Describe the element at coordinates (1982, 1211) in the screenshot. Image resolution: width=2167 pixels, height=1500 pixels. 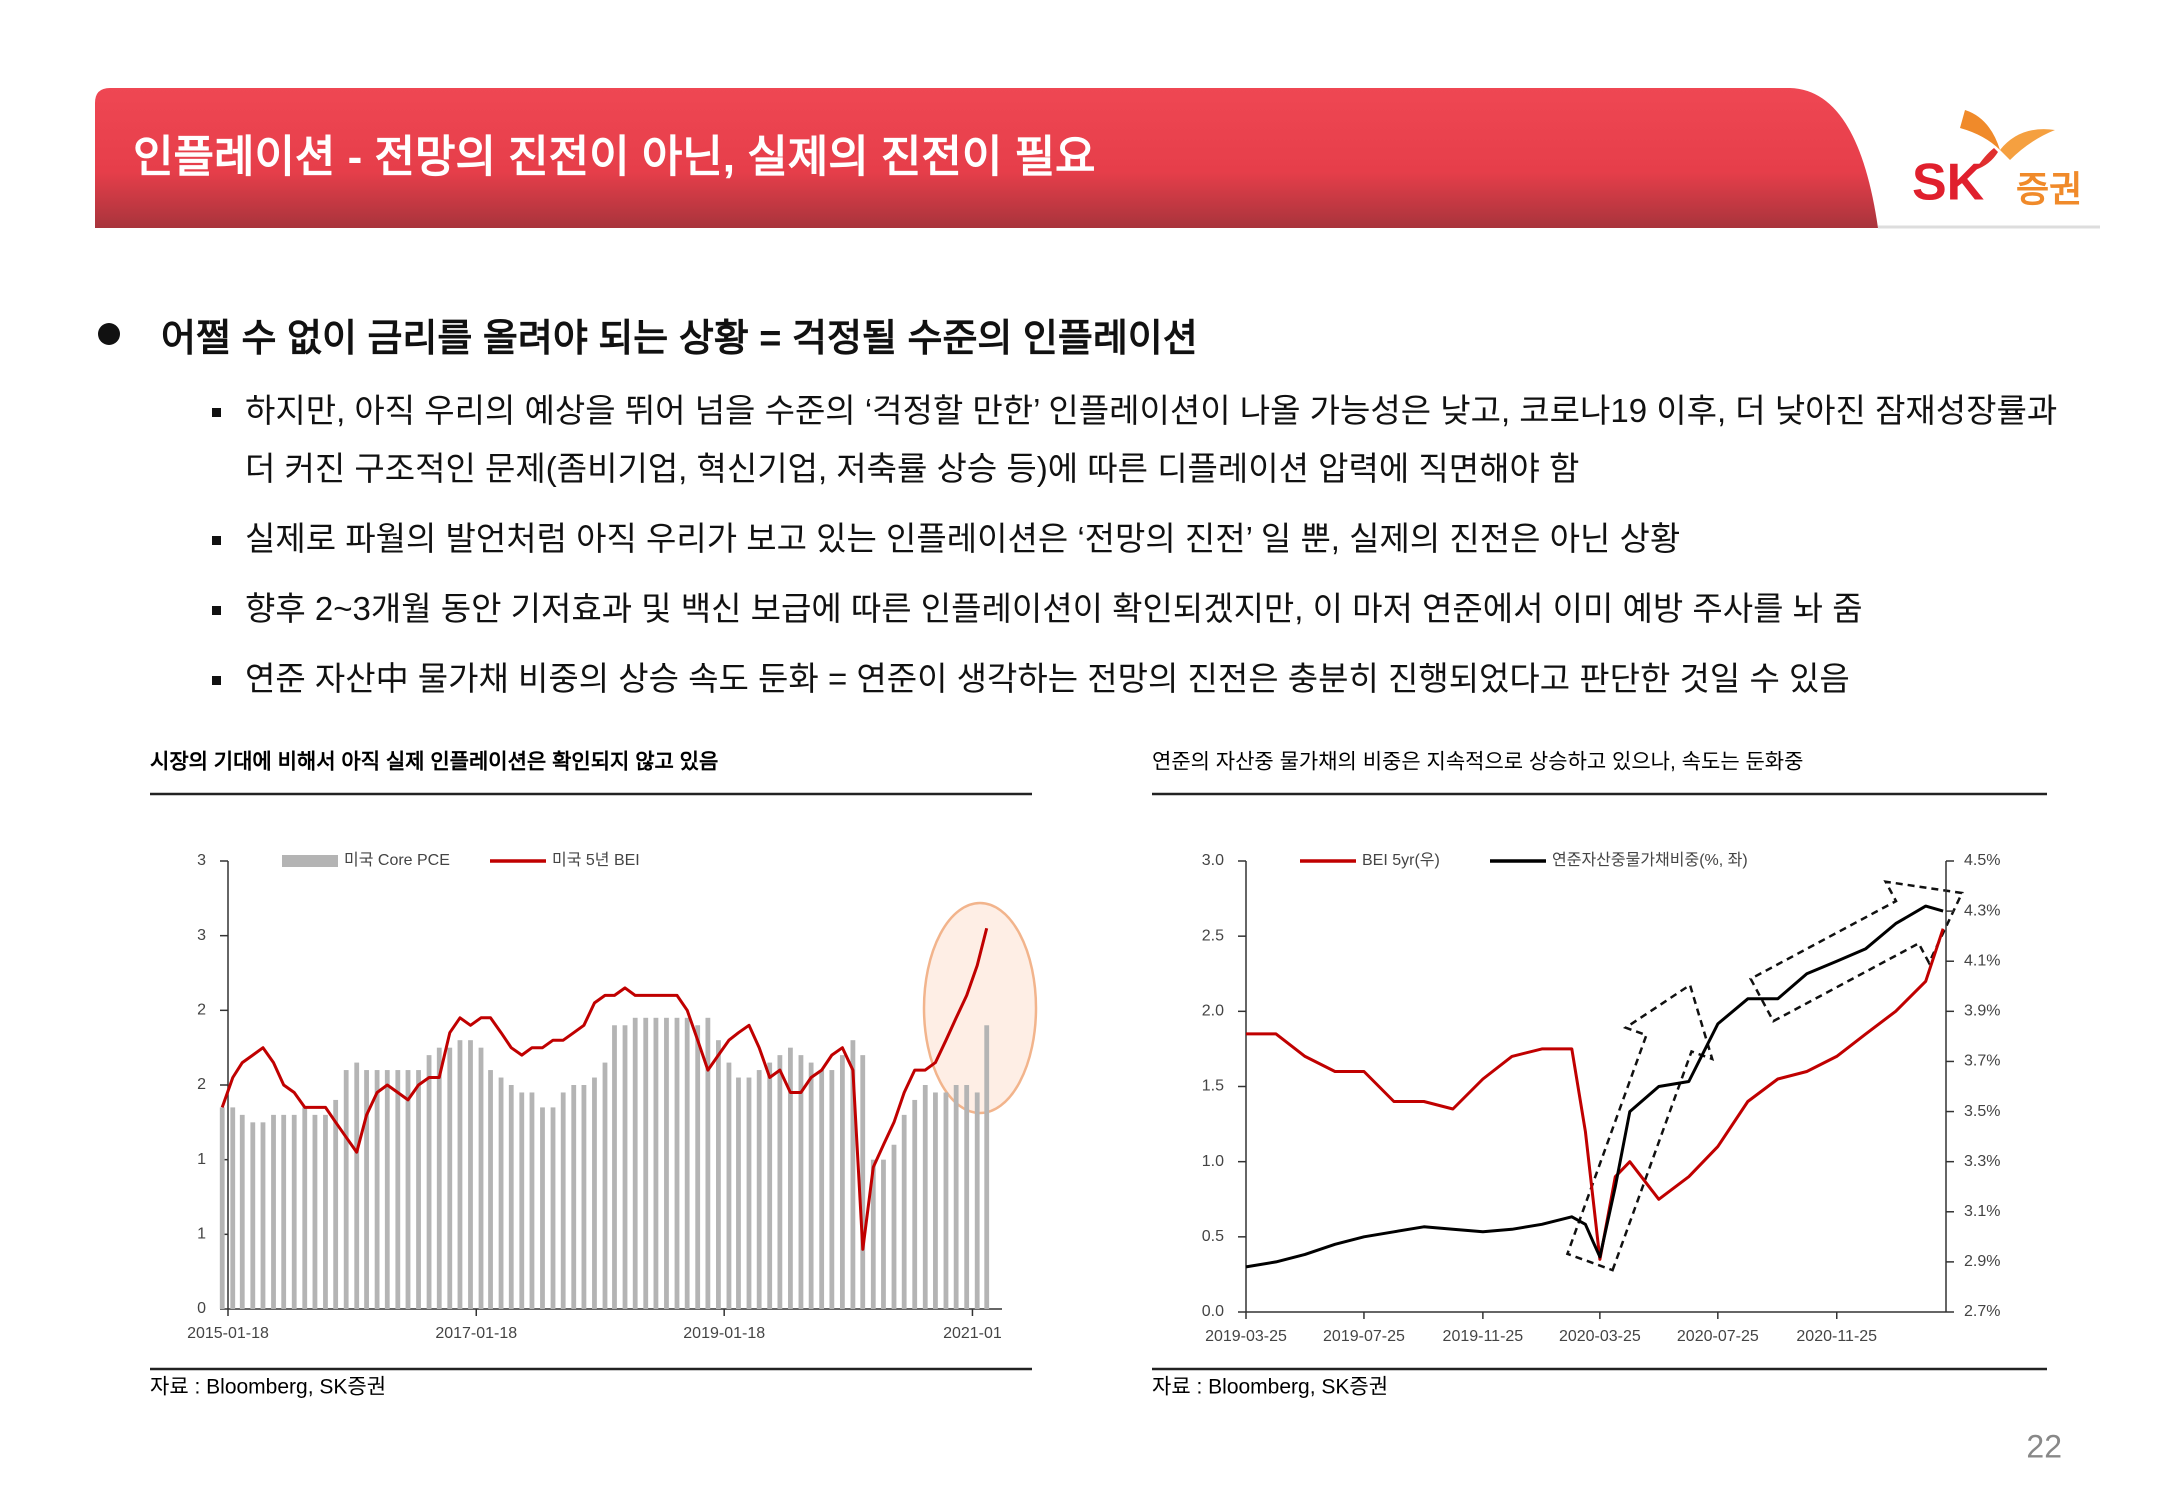
I see `y2-tick-label: 3.1%` at that location.